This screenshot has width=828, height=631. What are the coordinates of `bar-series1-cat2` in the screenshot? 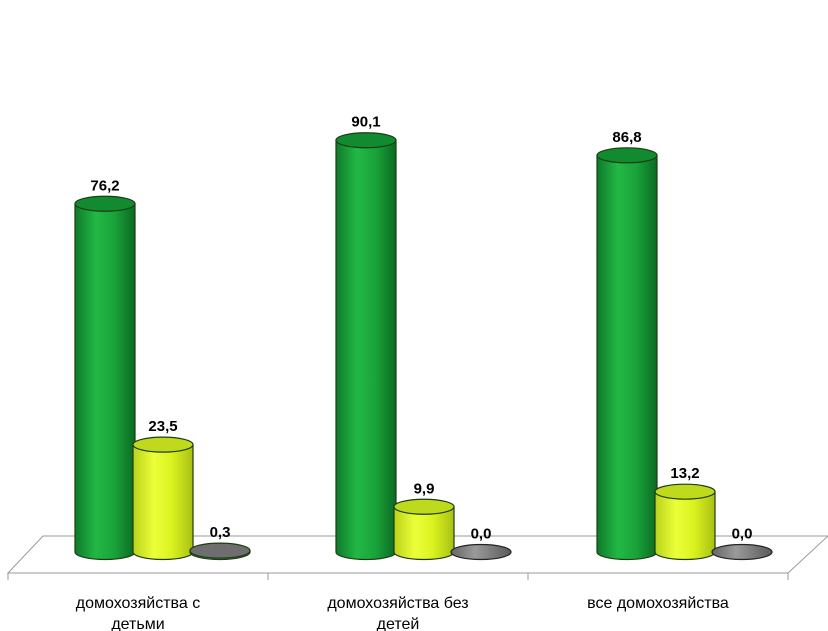 It's located at (685, 522).